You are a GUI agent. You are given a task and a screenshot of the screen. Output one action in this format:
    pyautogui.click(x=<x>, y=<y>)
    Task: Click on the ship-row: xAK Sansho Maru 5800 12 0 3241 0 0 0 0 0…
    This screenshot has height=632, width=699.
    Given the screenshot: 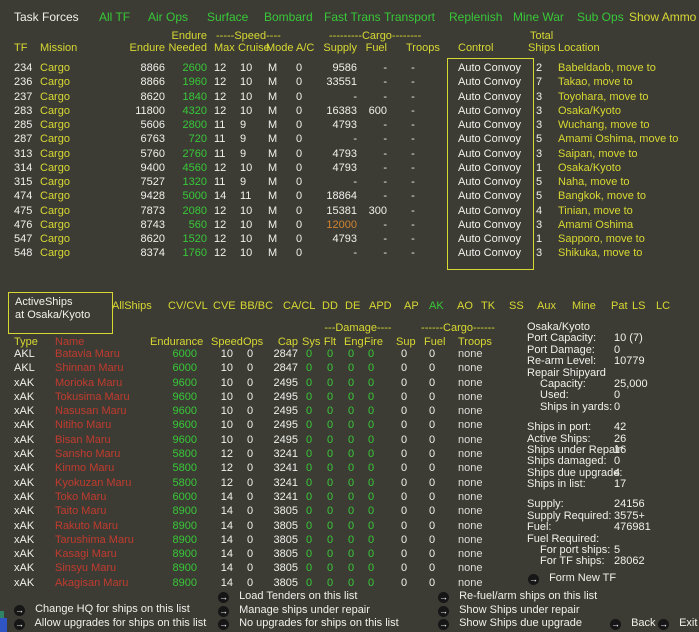 What is the action you would take?
    pyautogui.click(x=255, y=455)
    